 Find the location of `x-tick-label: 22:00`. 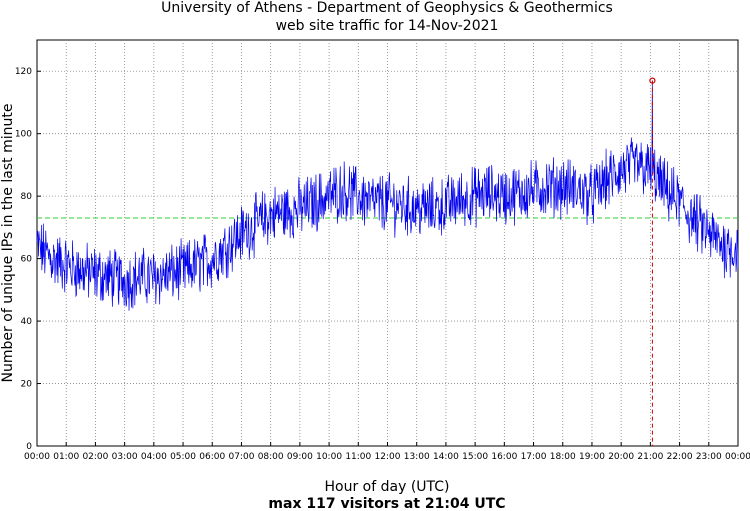

x-tick-label: 22:00 is located at coordinates (680, 457).